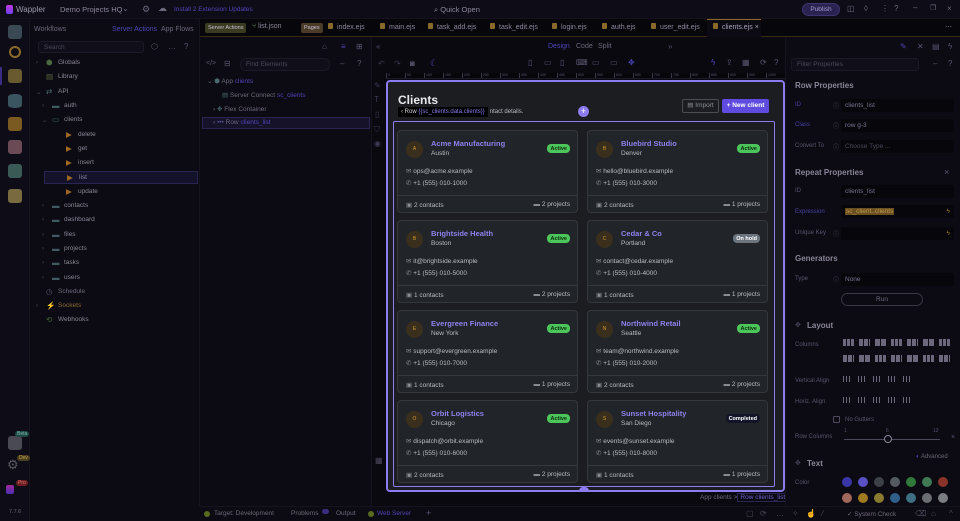 This screenshot has height=521, width=960. I want to click on add-terminal-icon: +, so click(429, 513).